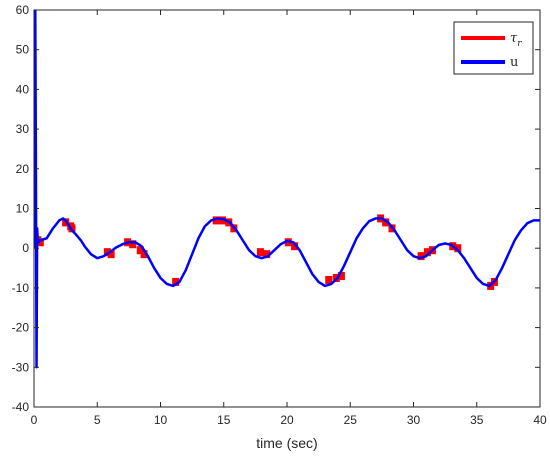  I want to click on x-axis-title: time (sec), so click(286, 443).